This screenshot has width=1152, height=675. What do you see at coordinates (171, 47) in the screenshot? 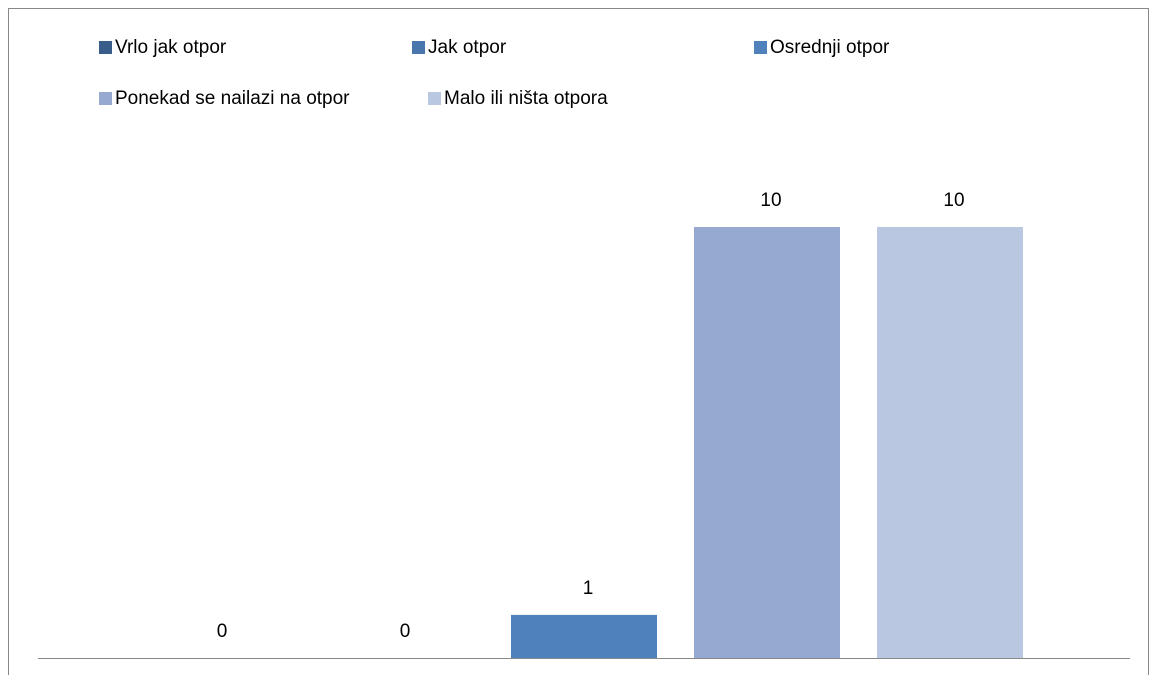
I see `legend-label: Vrlo jak otpor` at bounding box center [171, 47].